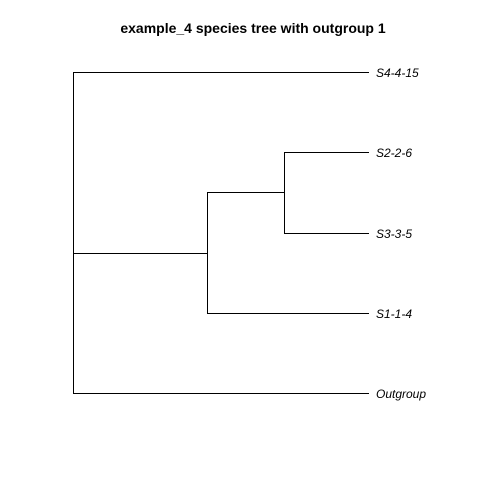  What do you see at coordinates (397, 73) in the screenshot?
I see `leaf-label-S4: S4-4-15` at bounding box center [397, 73].